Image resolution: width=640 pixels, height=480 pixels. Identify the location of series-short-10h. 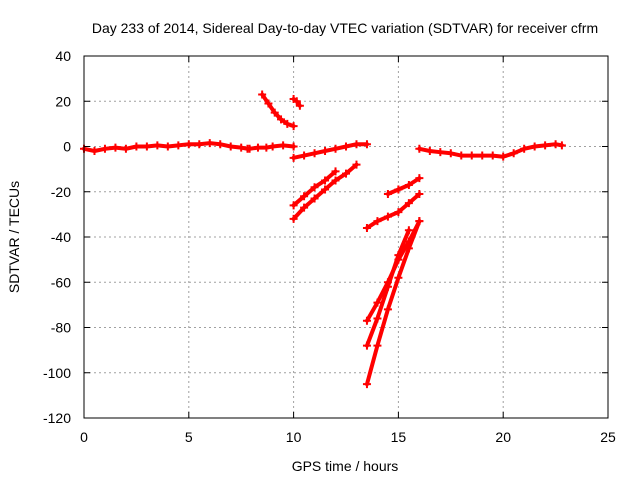
(296, 102).